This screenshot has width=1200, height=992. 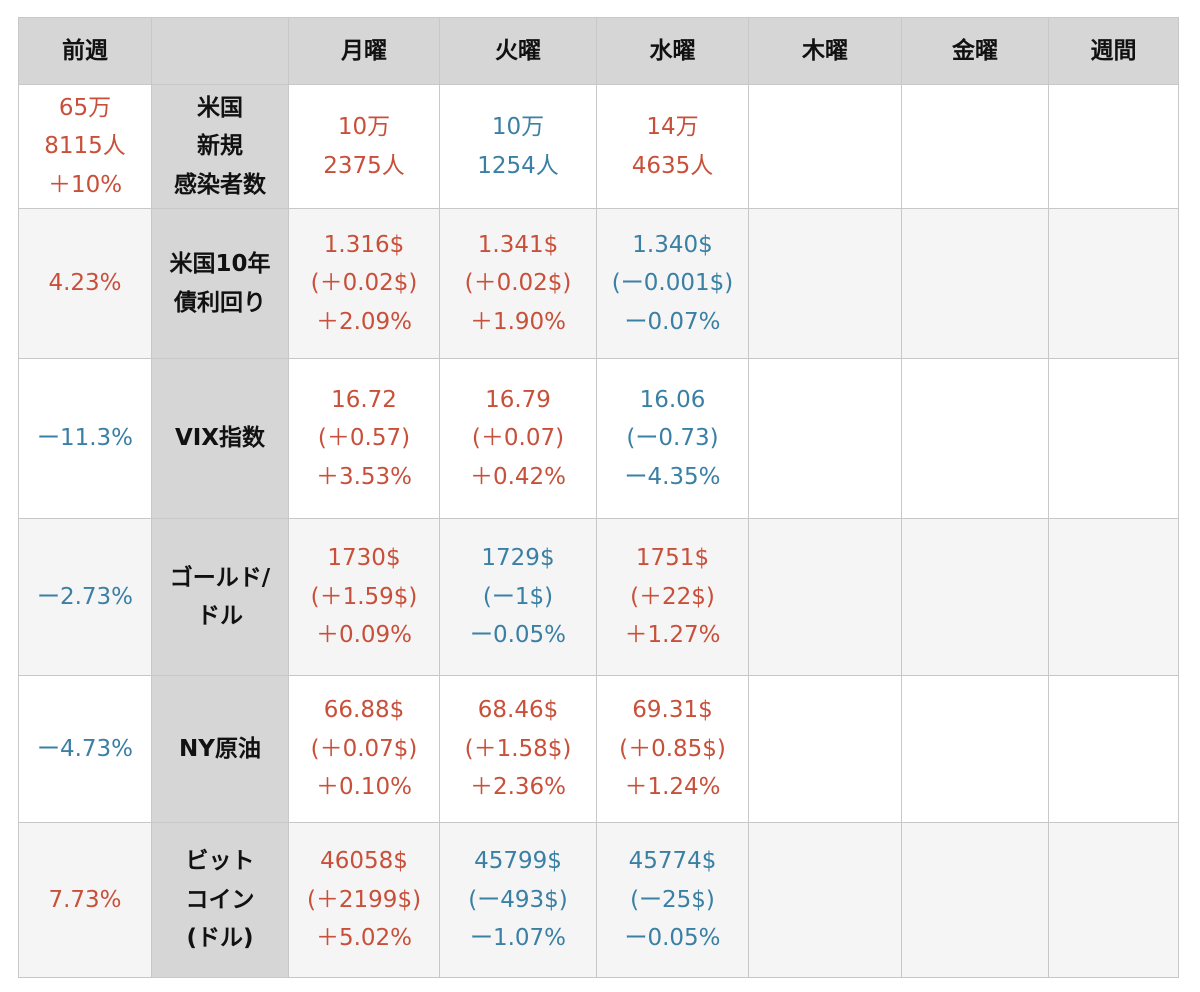 I want to click on row-label-cell: NY原油, so click(x=220, y=749).